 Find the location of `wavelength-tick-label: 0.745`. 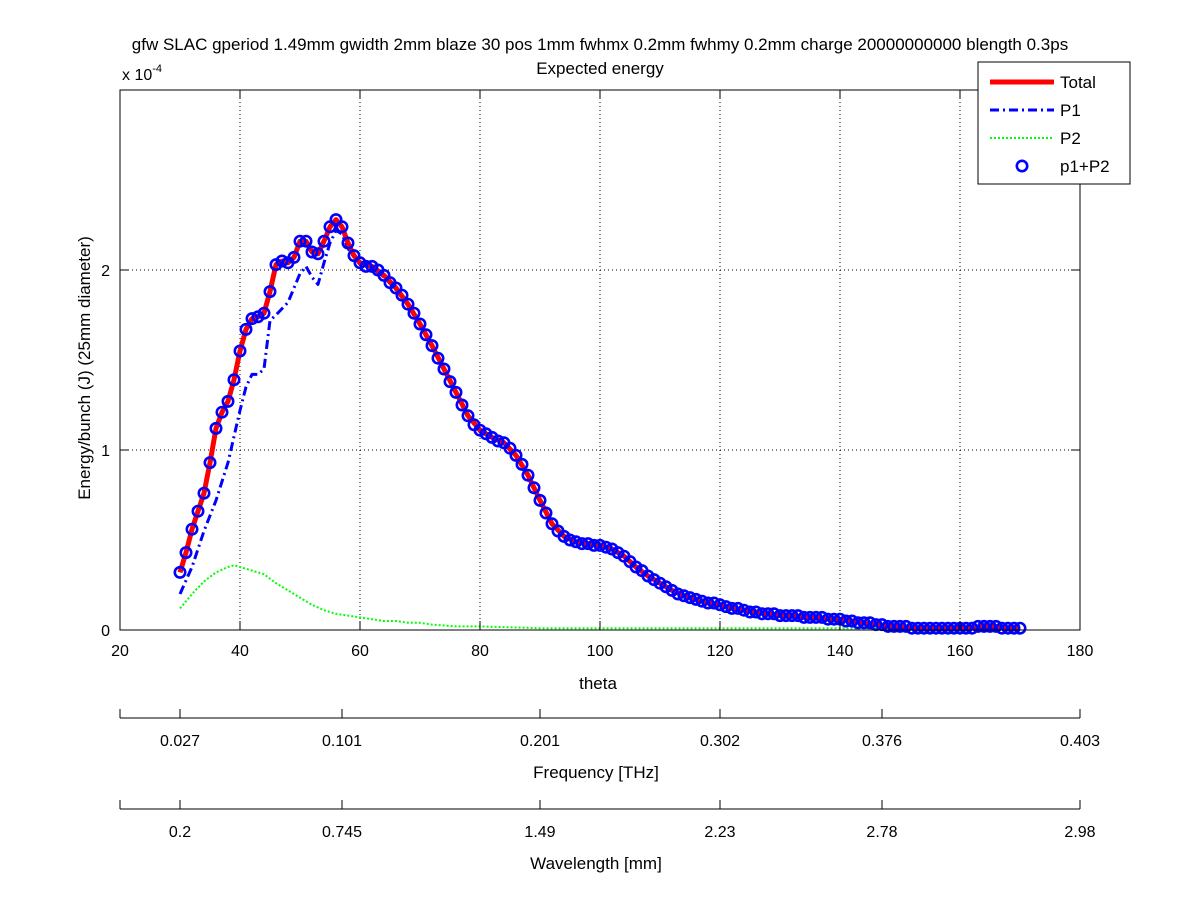

wavelength-tick-label: 0.745 is located at coordinates (342, 832).